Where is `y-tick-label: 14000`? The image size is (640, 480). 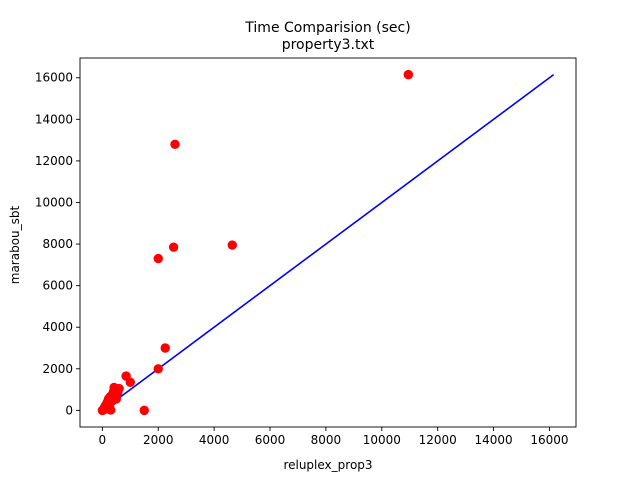
y-tick-label: 14000 is located at coordinates (54, 119).